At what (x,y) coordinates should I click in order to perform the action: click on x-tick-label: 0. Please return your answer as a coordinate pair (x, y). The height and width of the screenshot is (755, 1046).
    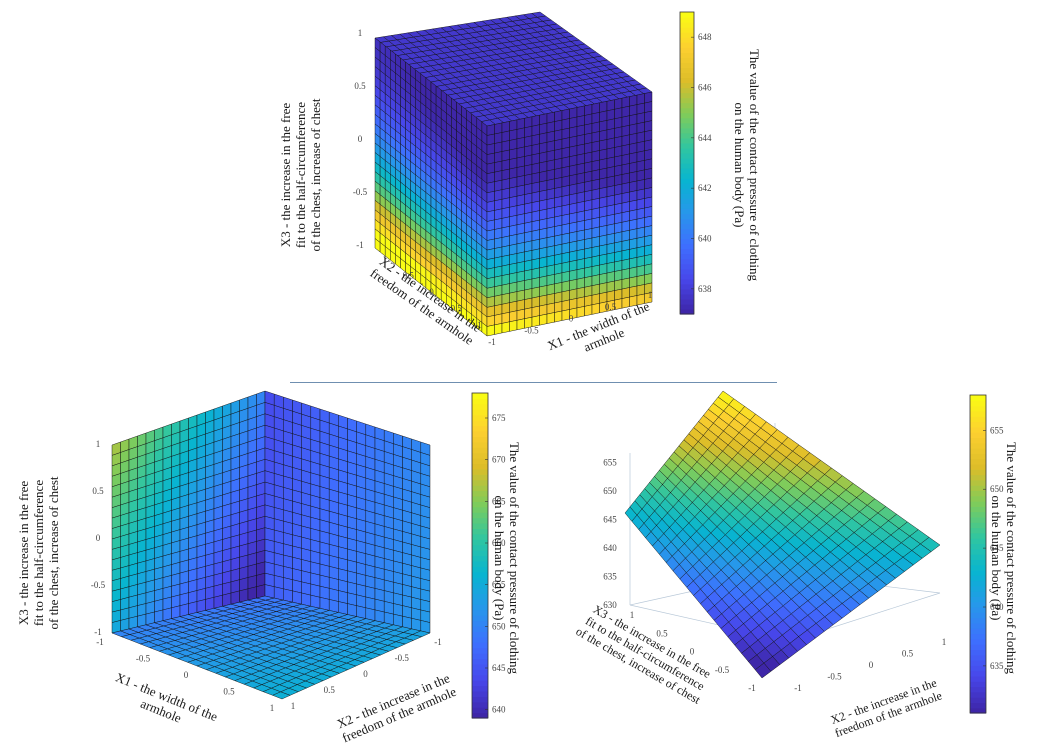
    Looking at the image, I should click on (692, 652).